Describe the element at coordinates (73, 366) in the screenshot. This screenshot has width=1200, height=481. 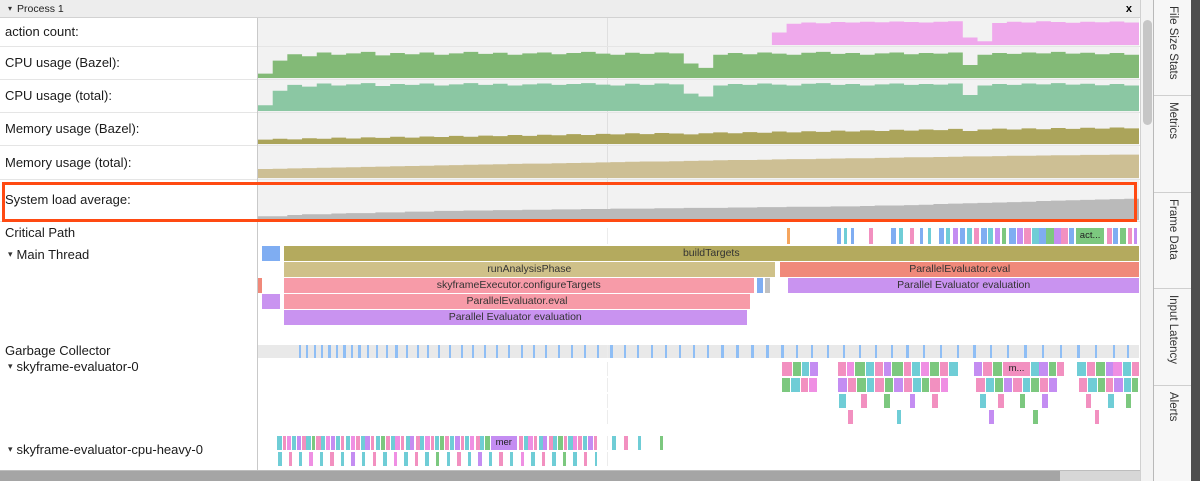
I see `skyframe-evaluator-0-label: ▾ skyframe-evaluator-0` at that location.